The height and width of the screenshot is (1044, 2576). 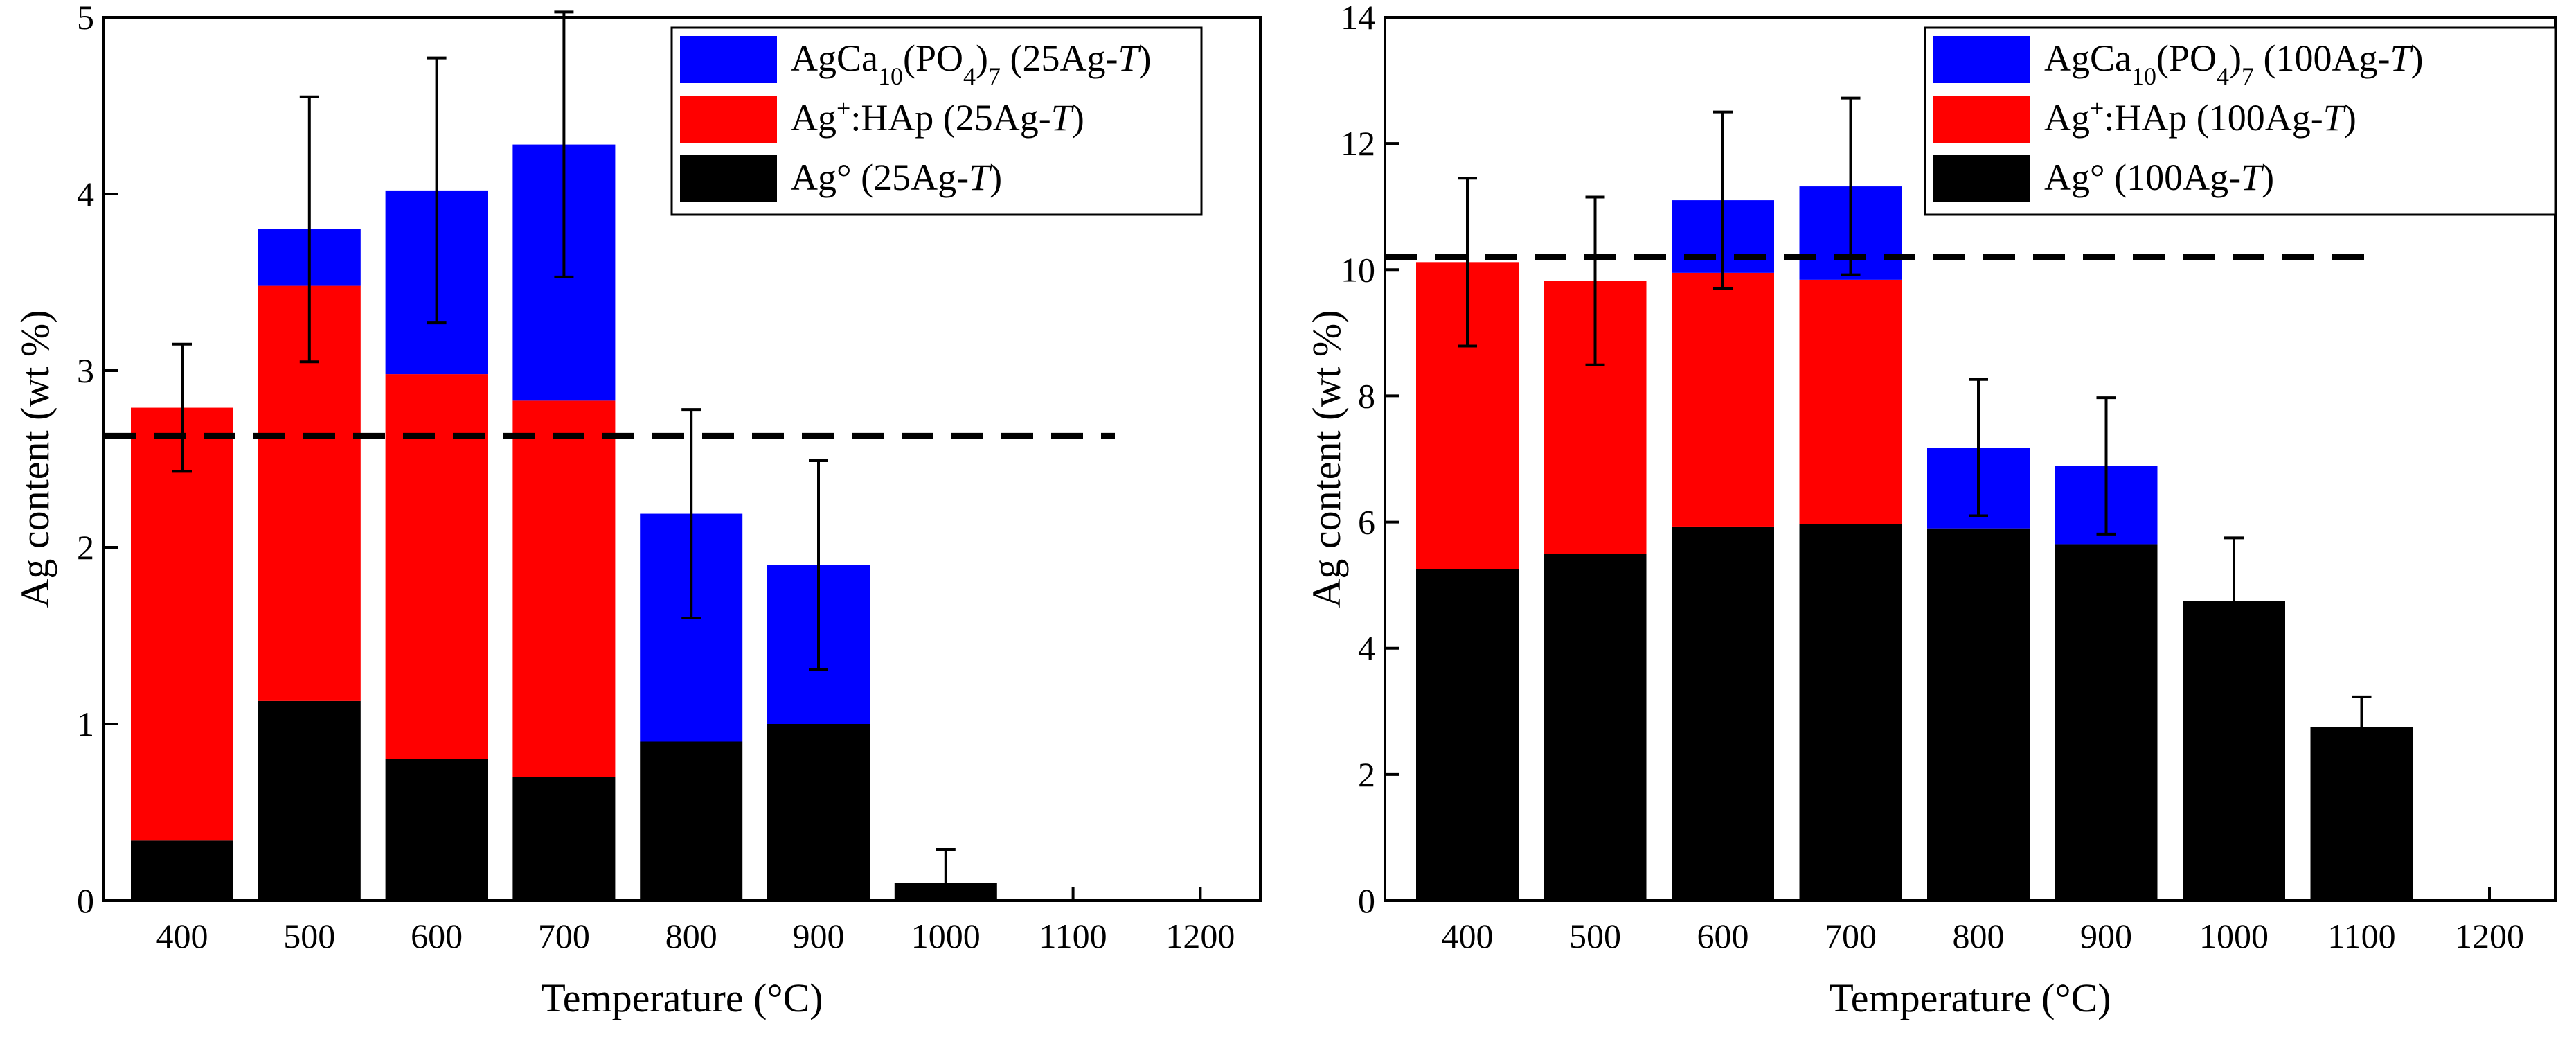 What do you see at coordinates (843, 108) in the screenshot?
I see `legend-label-sup: +` at bounding box center [843, 108].